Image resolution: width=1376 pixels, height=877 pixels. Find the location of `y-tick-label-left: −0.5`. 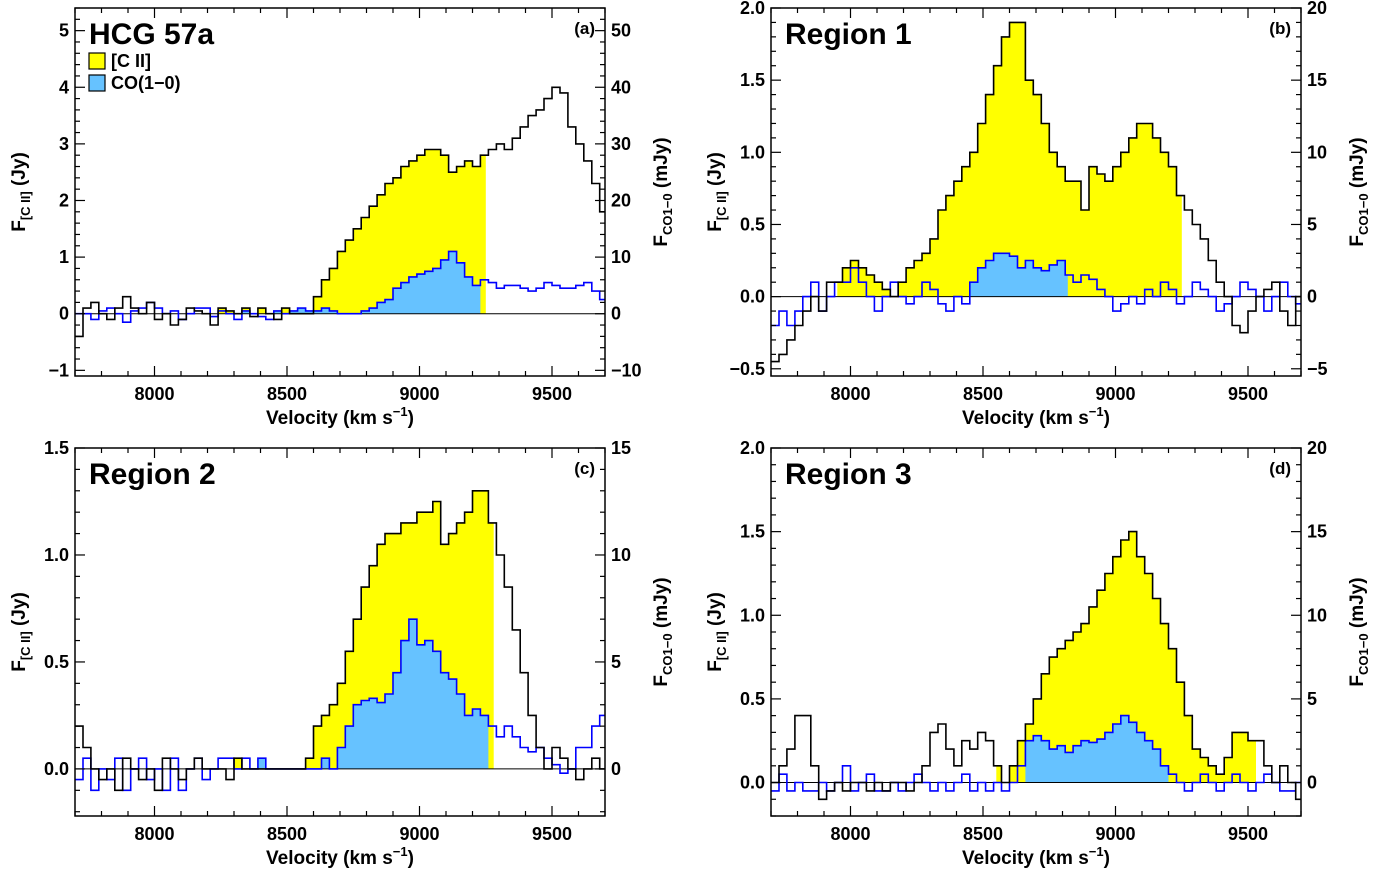

y-tick-label-left: −0.5 is located at coordinates (747, 369).